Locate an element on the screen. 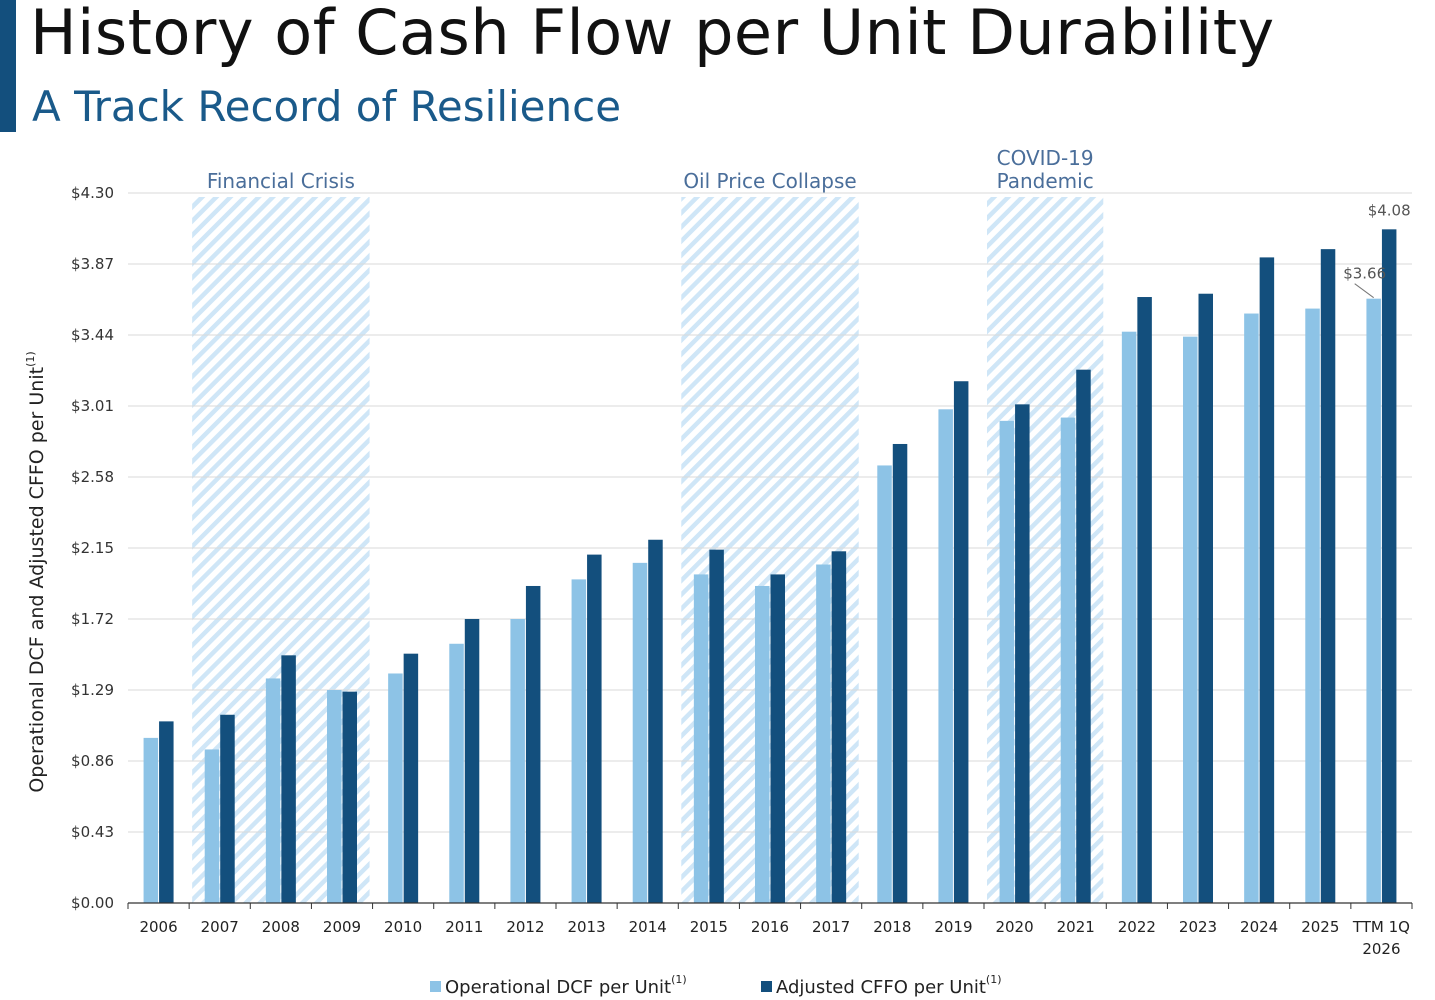 Image resolution: width=1435 pixels, height=1000 pixels. x-tick-label: 2025 is located at coordinates (1320, 927).